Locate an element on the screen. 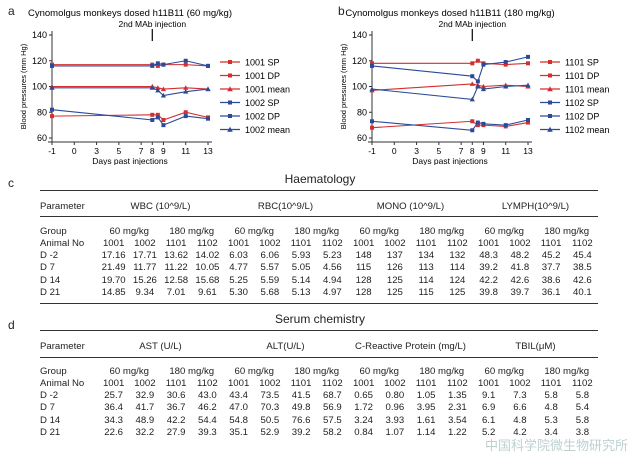 This screenshot has width=640, height=460. table-cell: 36.1 is located at coordinates (551, 293).